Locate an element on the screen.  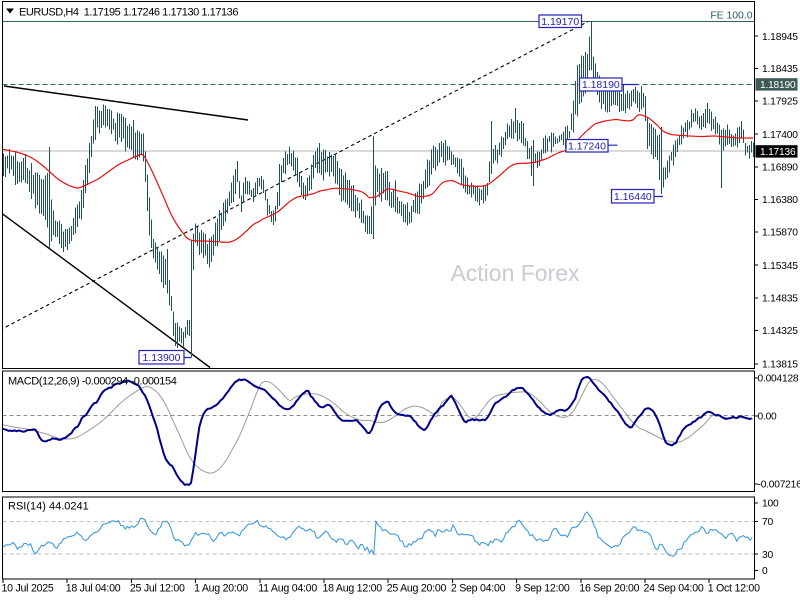
svg-text: 1.16890 is located at coordinates (780, 168).